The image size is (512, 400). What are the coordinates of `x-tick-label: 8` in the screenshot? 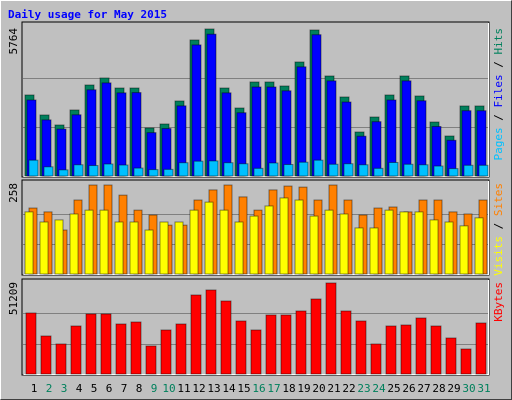 It's located at (139, 388).